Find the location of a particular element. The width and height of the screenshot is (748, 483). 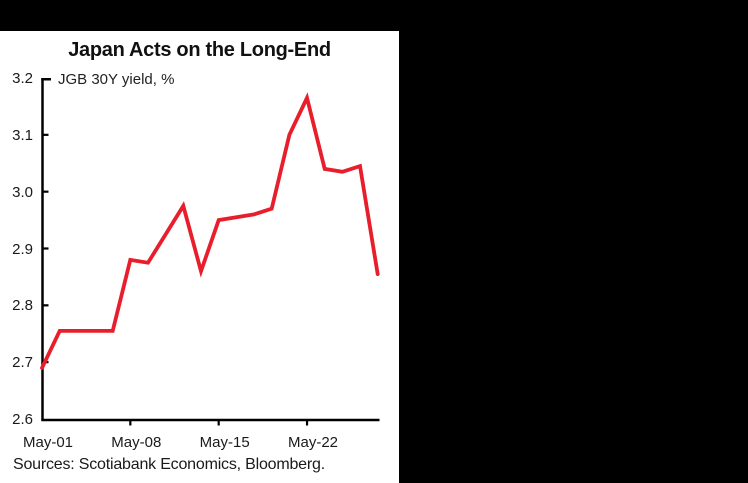

y-axis-tick-label: 2.6 is located at coordinates (22, 419).